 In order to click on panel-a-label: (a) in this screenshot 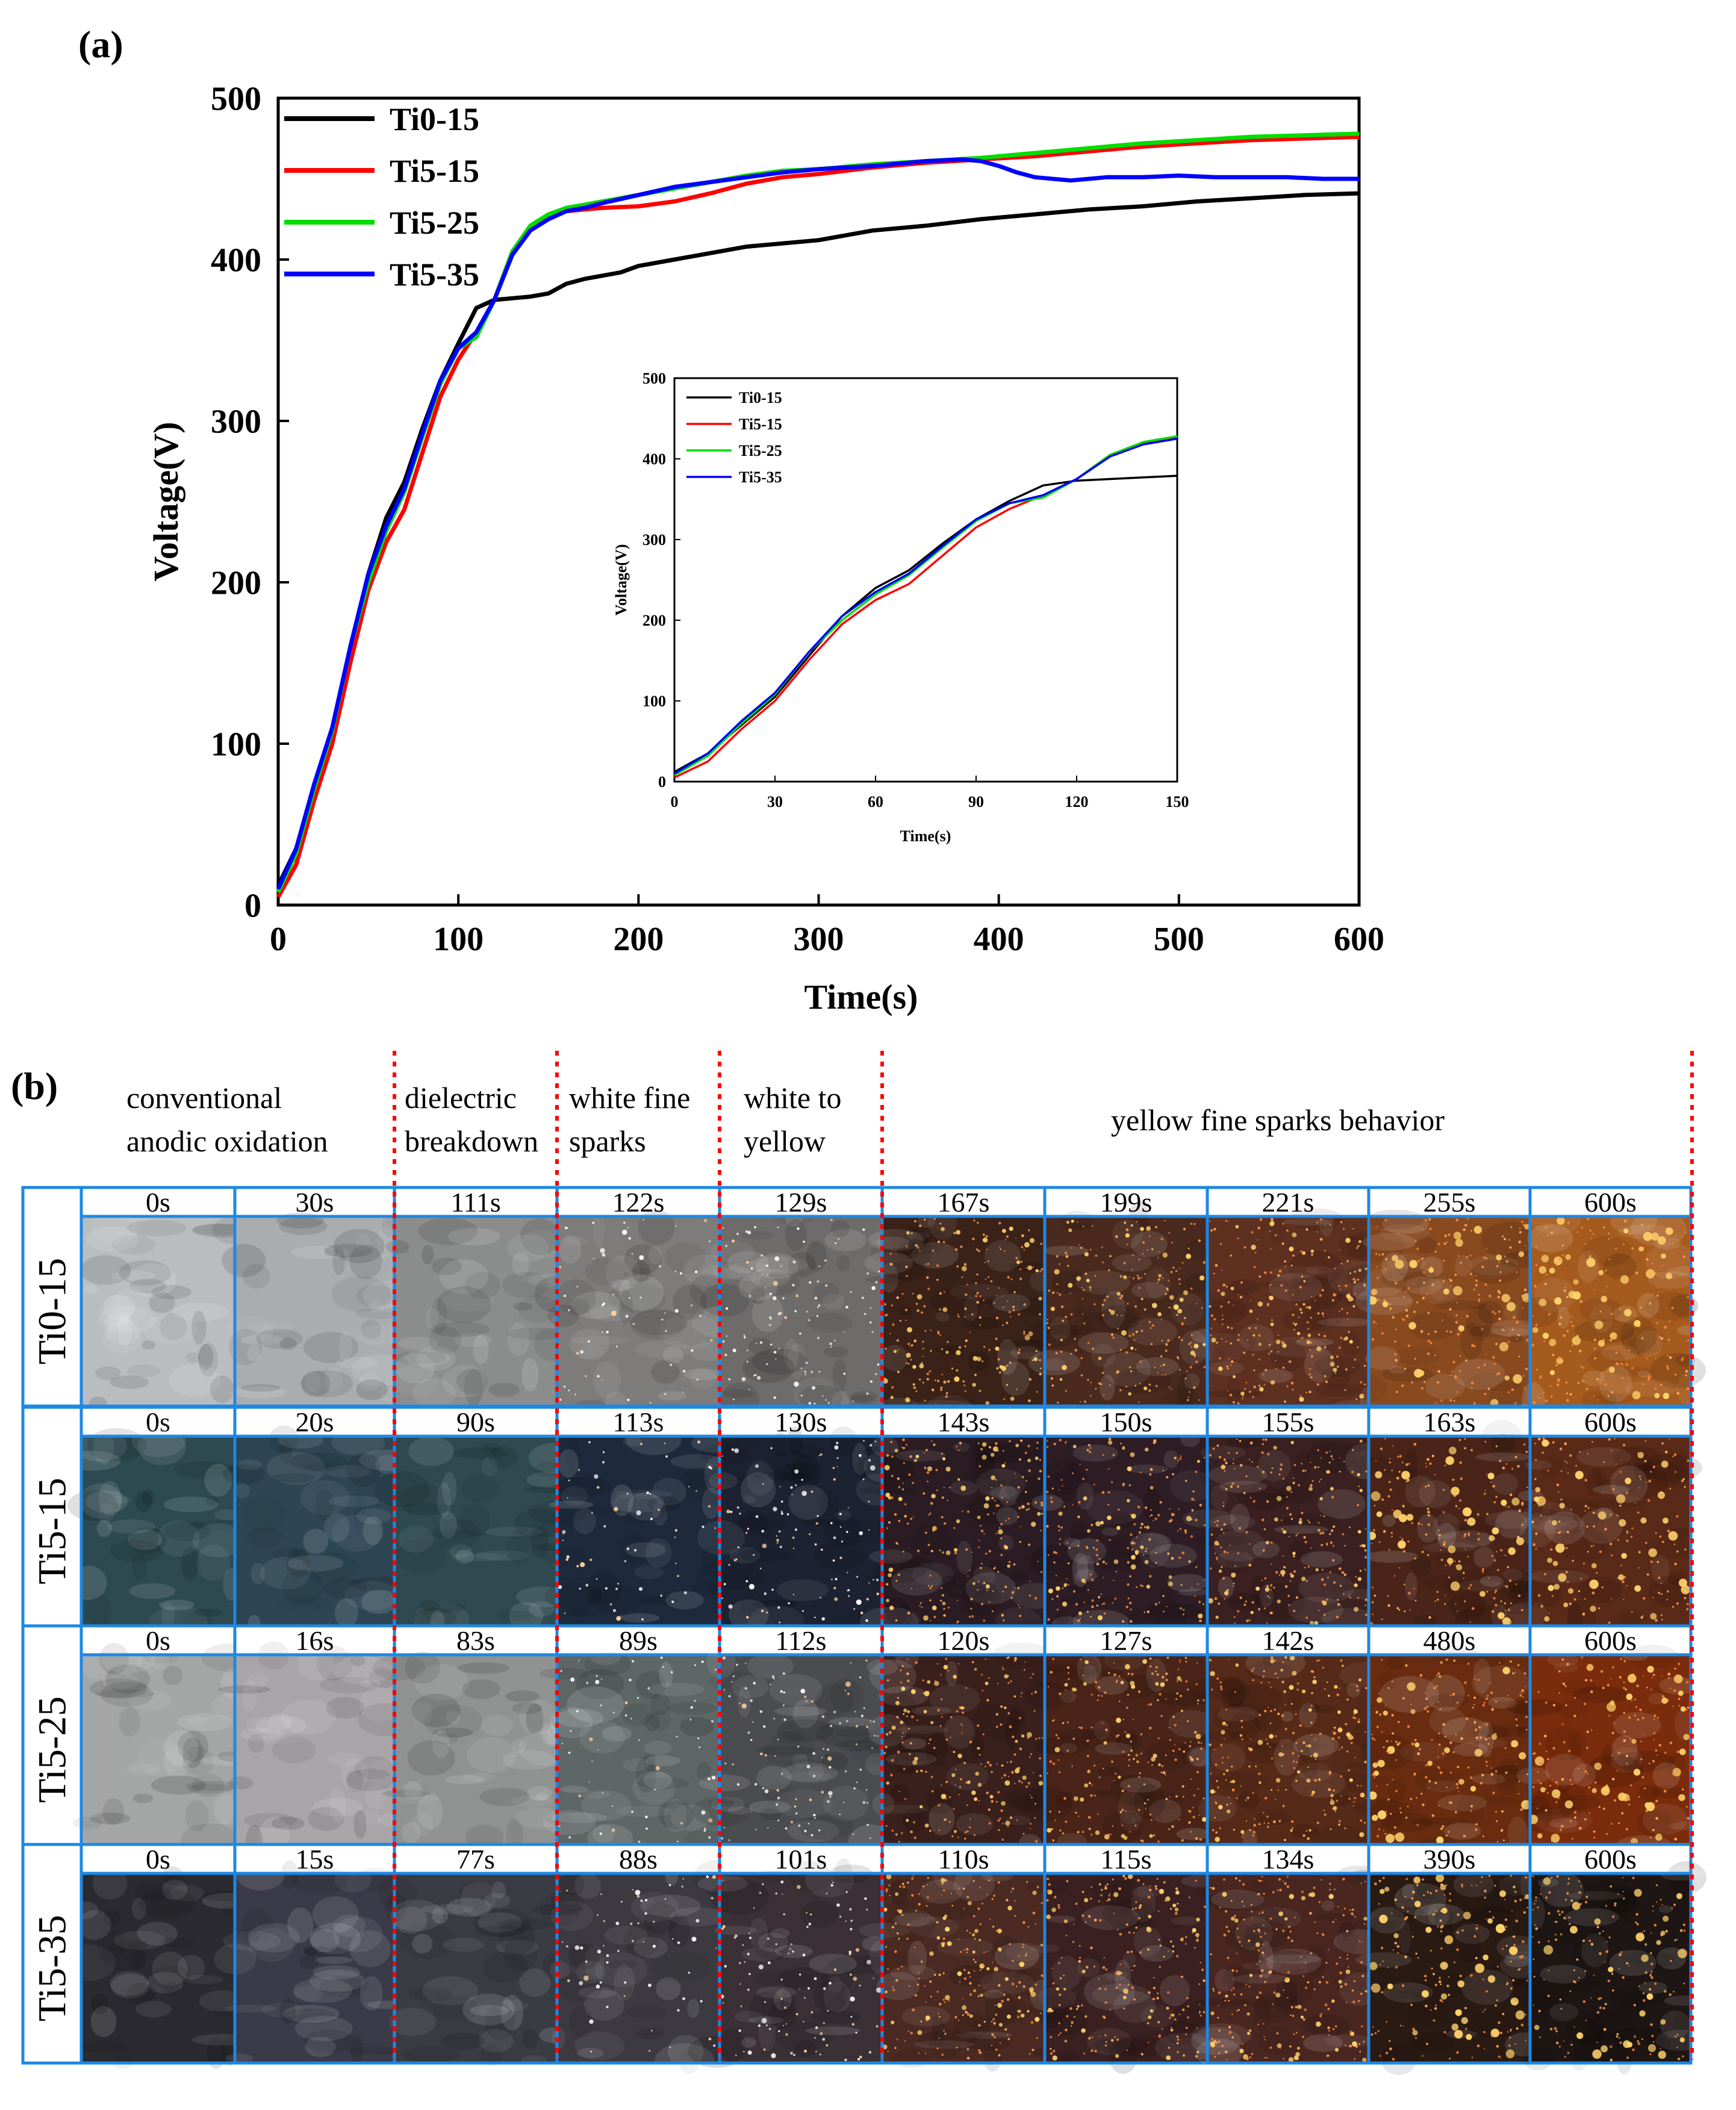, I will do `click(101, 44)`.